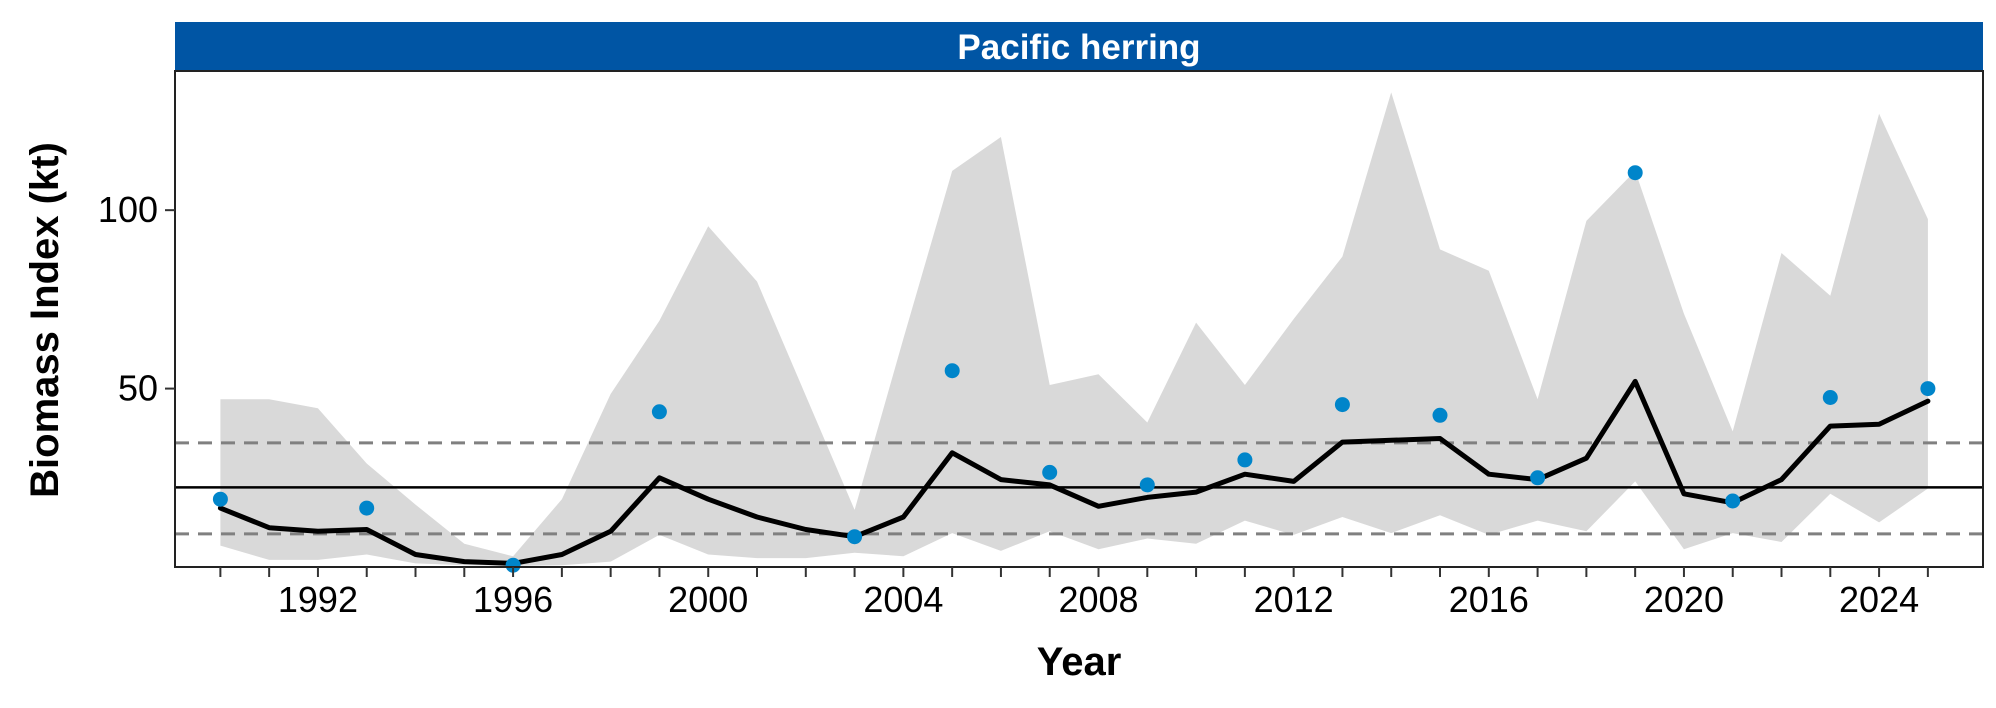 The width and height of the screenshot is (1996, 708). What do you see at coordinates (903, 599) in the screenshot?
I see `x-tick-label: 2004` at bounding box center [903, 599].